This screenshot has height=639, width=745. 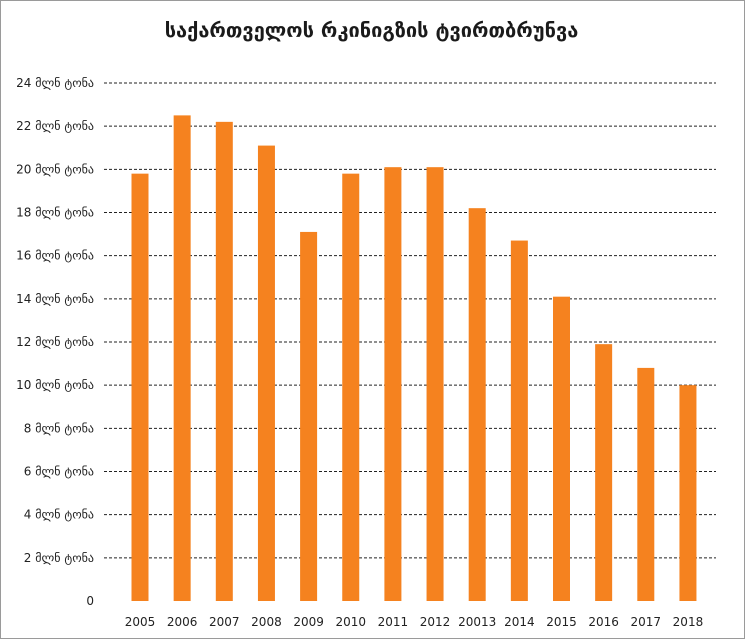 What do you see at coordinates (646, 622) in the screenshot?
I see `x-tick-label: 2017` at bounding box center [646, 622].